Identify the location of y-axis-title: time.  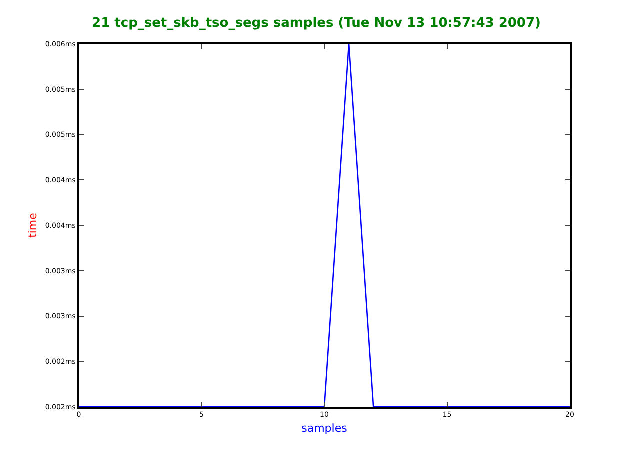
(33, 225).